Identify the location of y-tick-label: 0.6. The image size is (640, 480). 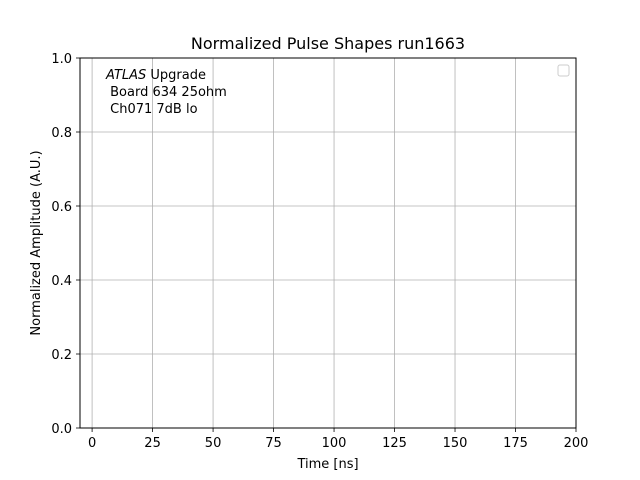
(61, 207).